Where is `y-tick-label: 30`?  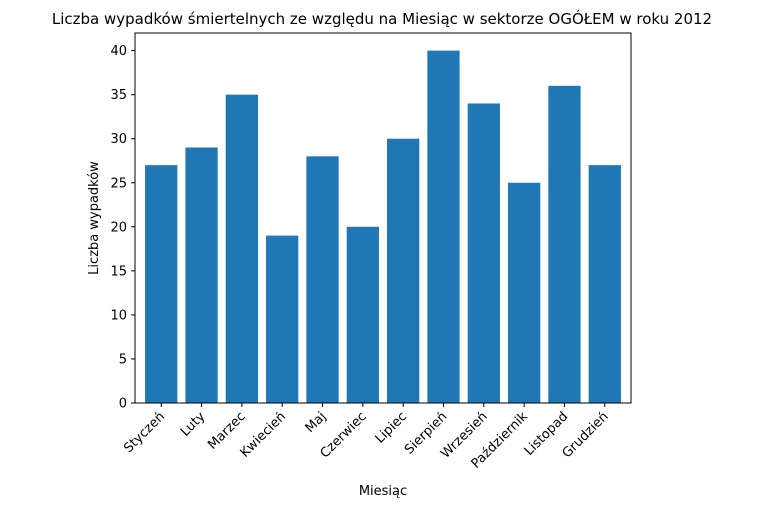
y-tick-label: 30 is located at coordinates (118, 139).